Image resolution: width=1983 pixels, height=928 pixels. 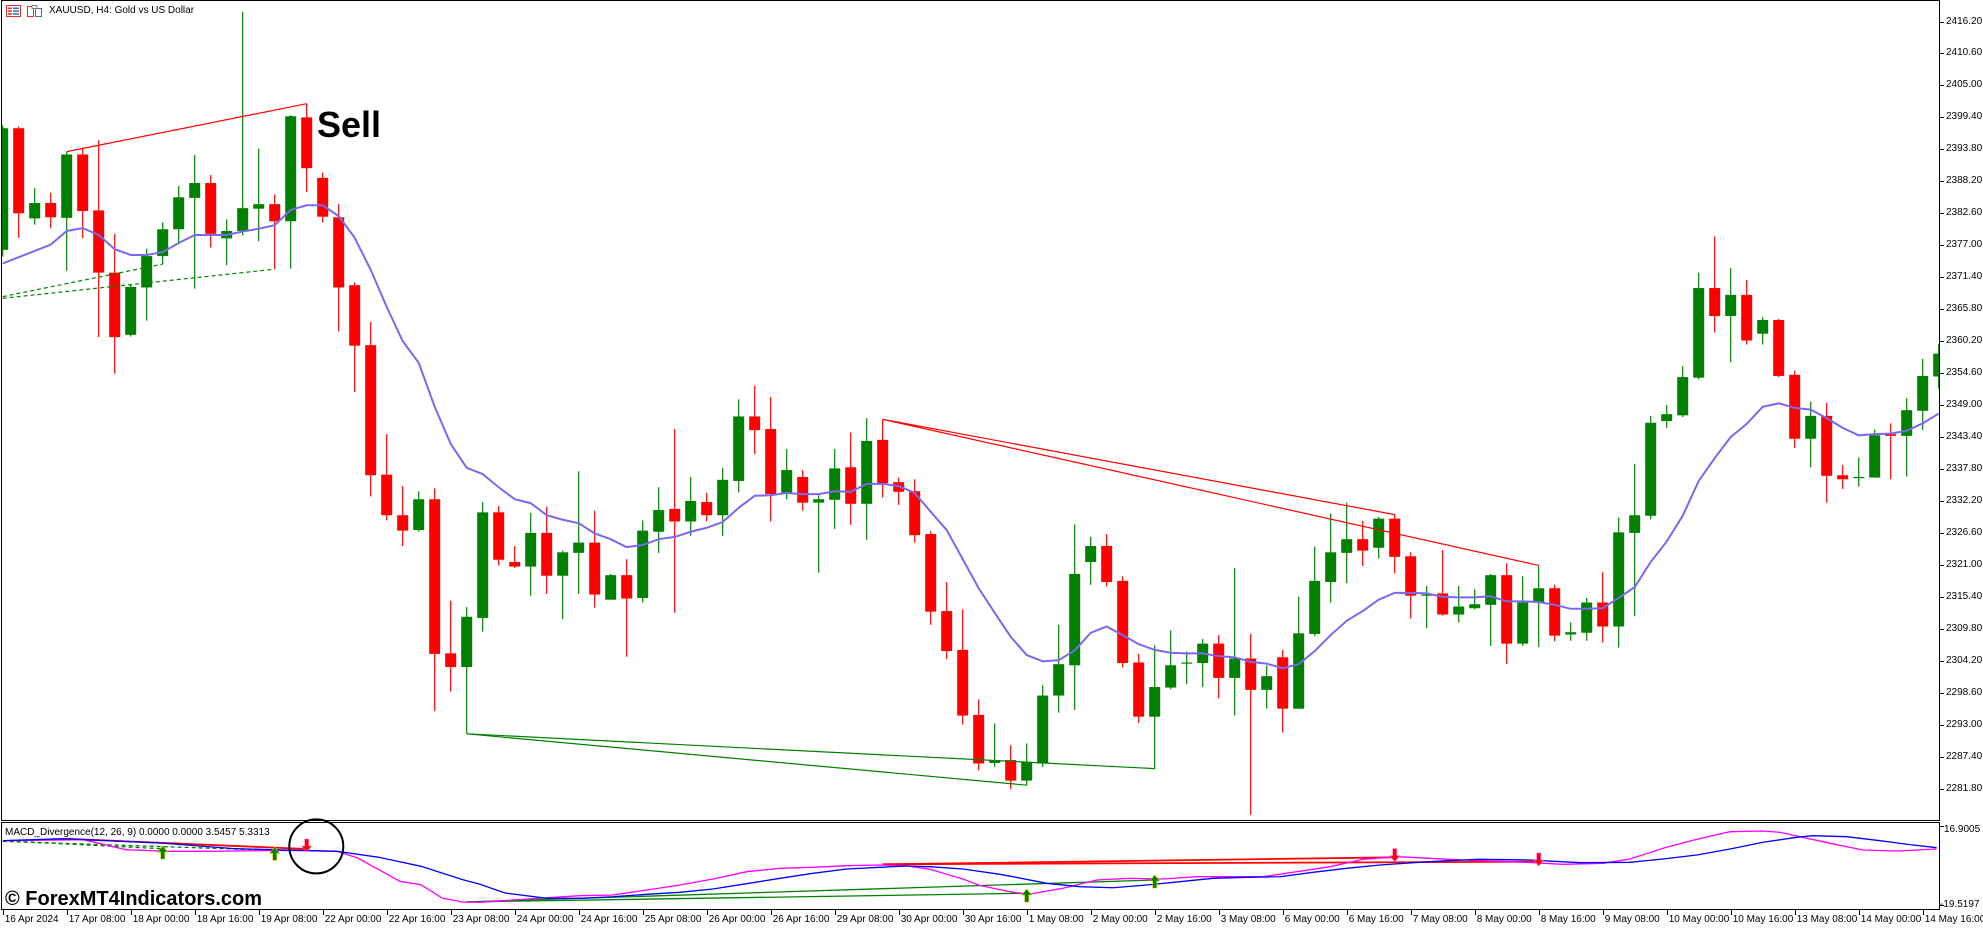 I want to click on price-axis-label: 2287.40, so click(x=1964, y=756).